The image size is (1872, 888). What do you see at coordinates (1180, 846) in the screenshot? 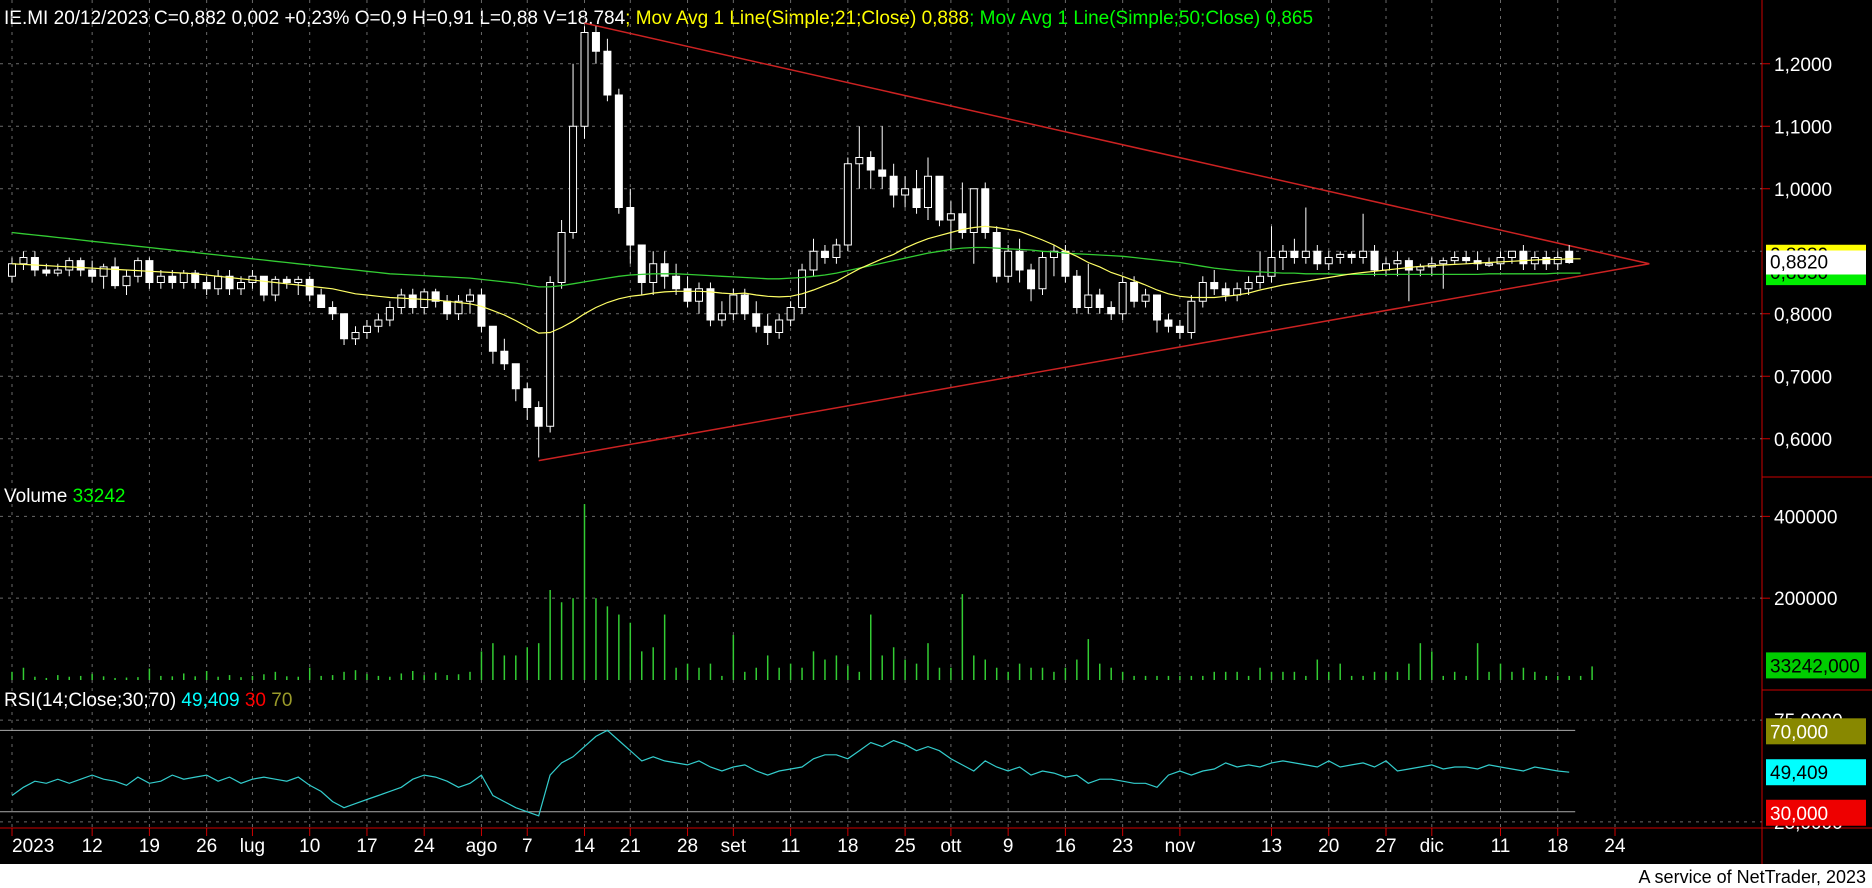
I see `date-tick-label: nov` at bounding box center [1180, 846].